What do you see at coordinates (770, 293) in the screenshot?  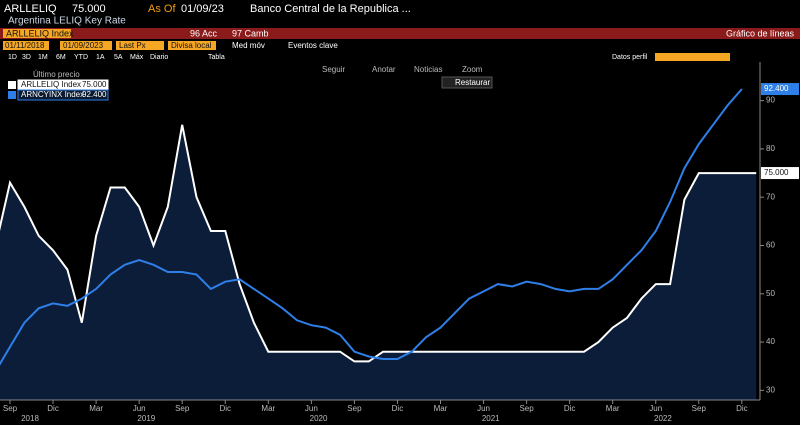 I see `y-tick-label: 50` at bounding box center [770, 293].